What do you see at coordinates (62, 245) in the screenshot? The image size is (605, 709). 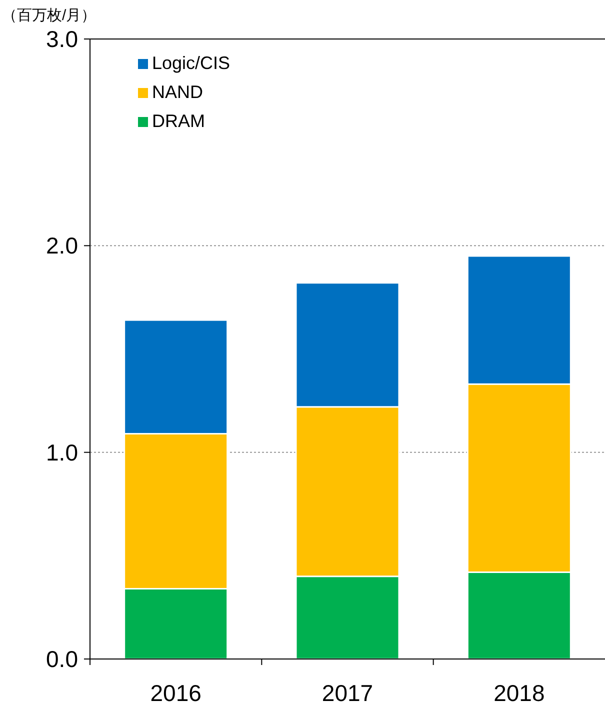 I see `y-tick-label: 2.0` at bounding box center [62, 245].